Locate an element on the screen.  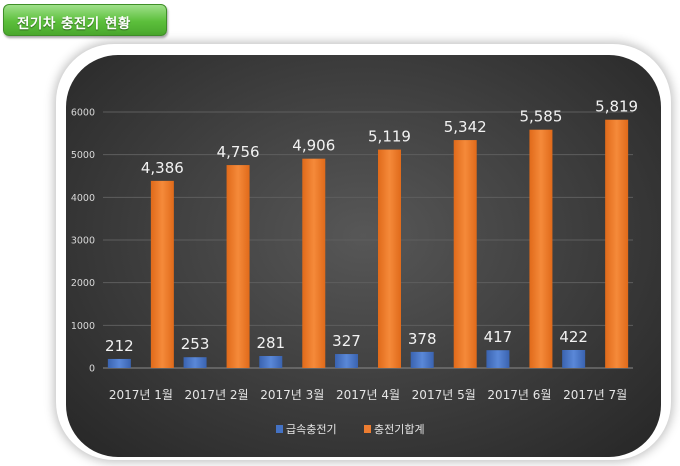
x-tick-label: 2017년 7월 is located at coordinates (595, 395).